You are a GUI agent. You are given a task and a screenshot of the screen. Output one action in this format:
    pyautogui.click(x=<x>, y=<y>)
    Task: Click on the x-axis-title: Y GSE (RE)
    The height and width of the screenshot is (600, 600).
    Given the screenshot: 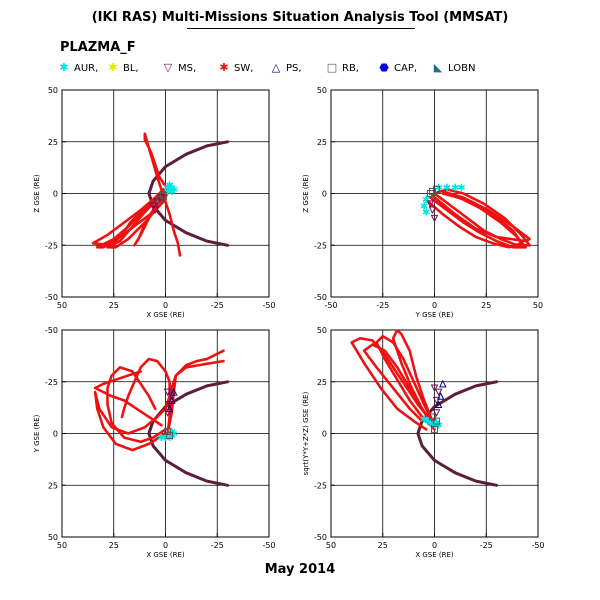 What is the action you would take?
    pyautogui.click(x=434, y=315)
    